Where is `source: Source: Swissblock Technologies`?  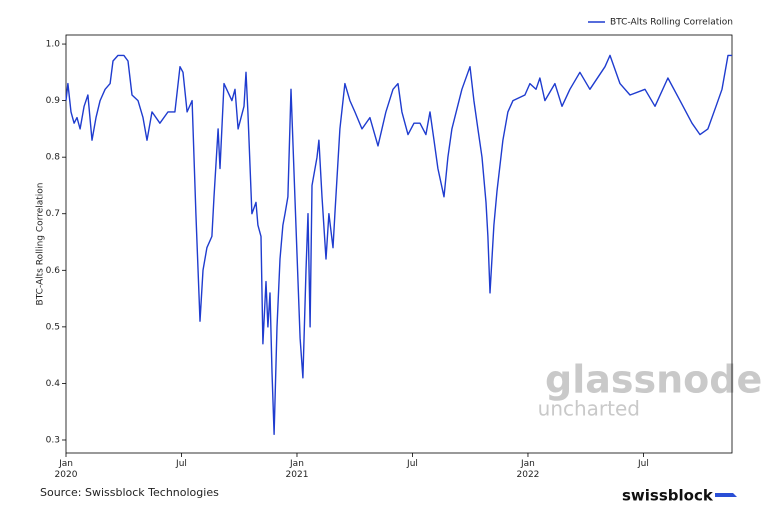 source: Source: Swissblock Technologies is located at coordinates (129, 492).